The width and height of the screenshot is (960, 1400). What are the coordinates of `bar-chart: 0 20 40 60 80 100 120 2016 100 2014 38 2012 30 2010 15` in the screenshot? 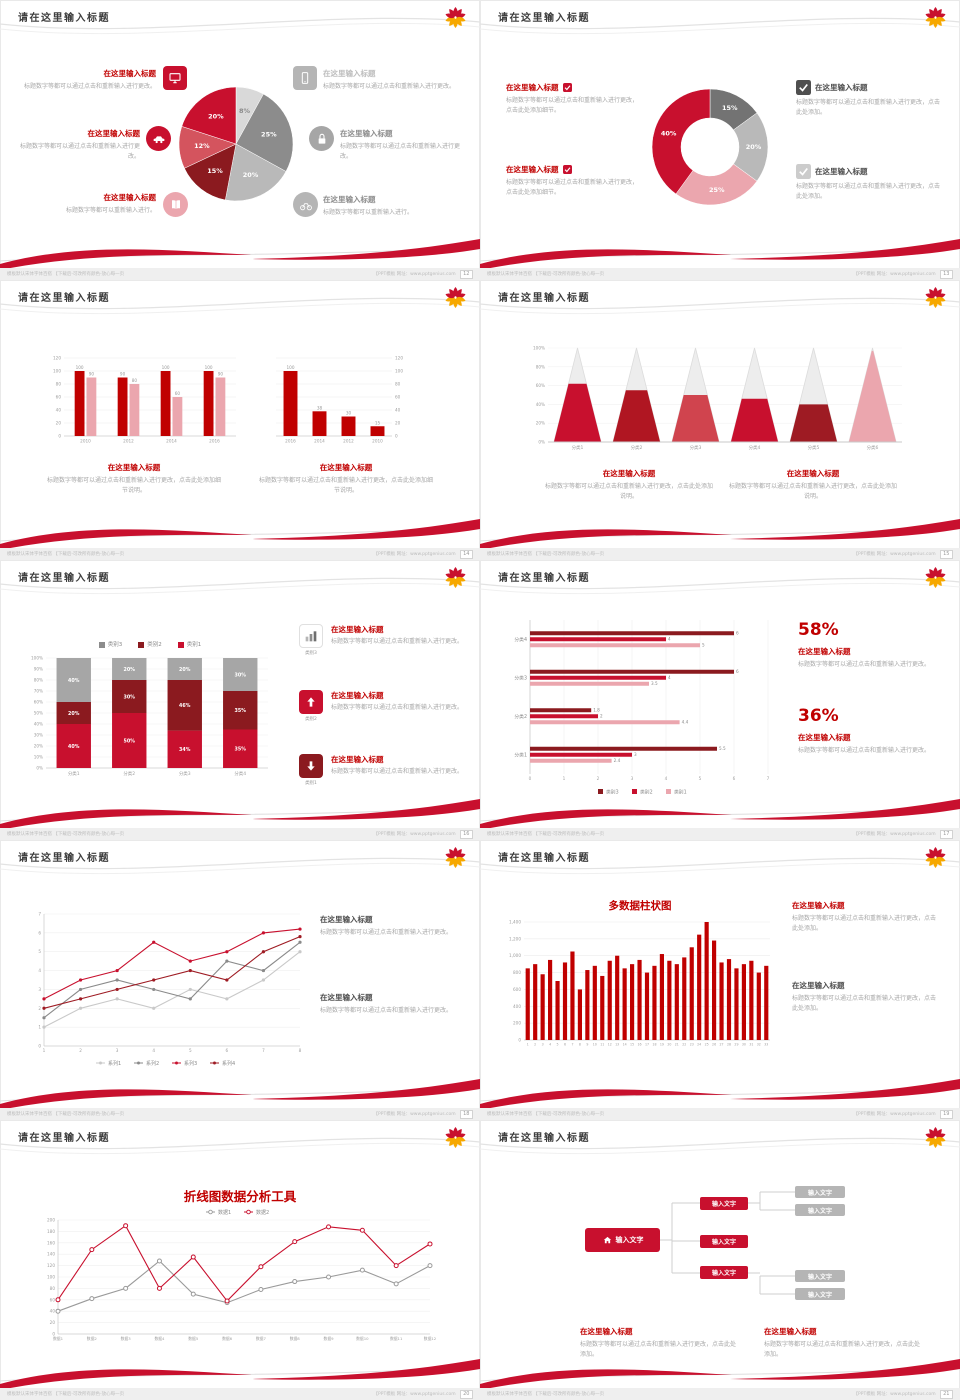 It's located at (341, 398).